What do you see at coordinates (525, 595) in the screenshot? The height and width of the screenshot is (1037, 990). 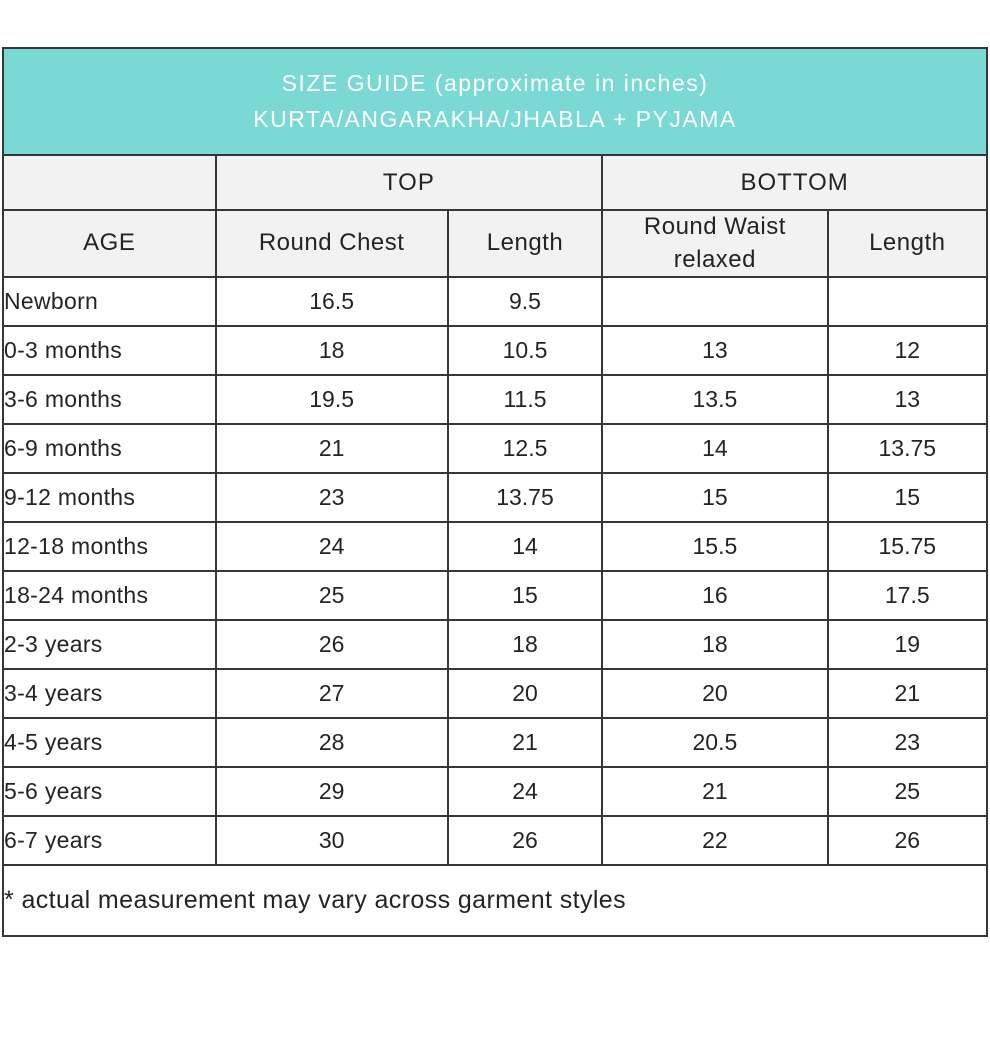 I see `top-length-cell: 15` at bounding box center [525, 595].